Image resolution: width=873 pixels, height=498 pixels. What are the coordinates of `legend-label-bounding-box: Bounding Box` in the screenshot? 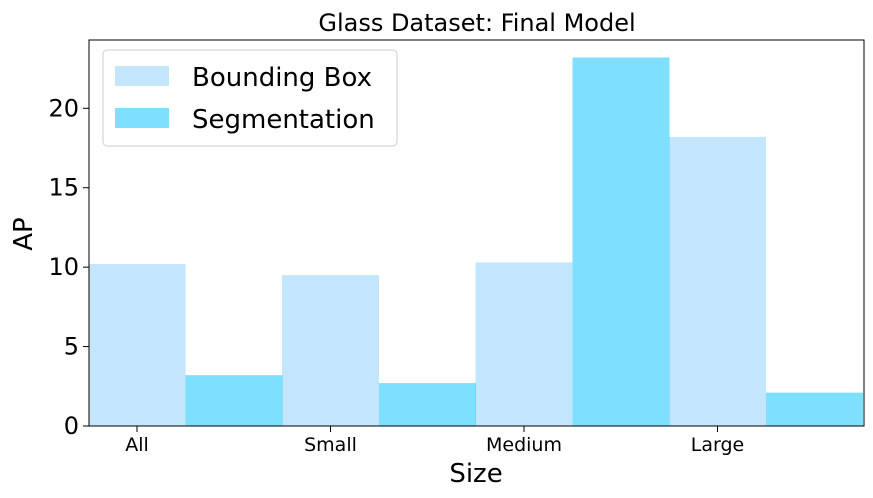 It's located at (282, 78).